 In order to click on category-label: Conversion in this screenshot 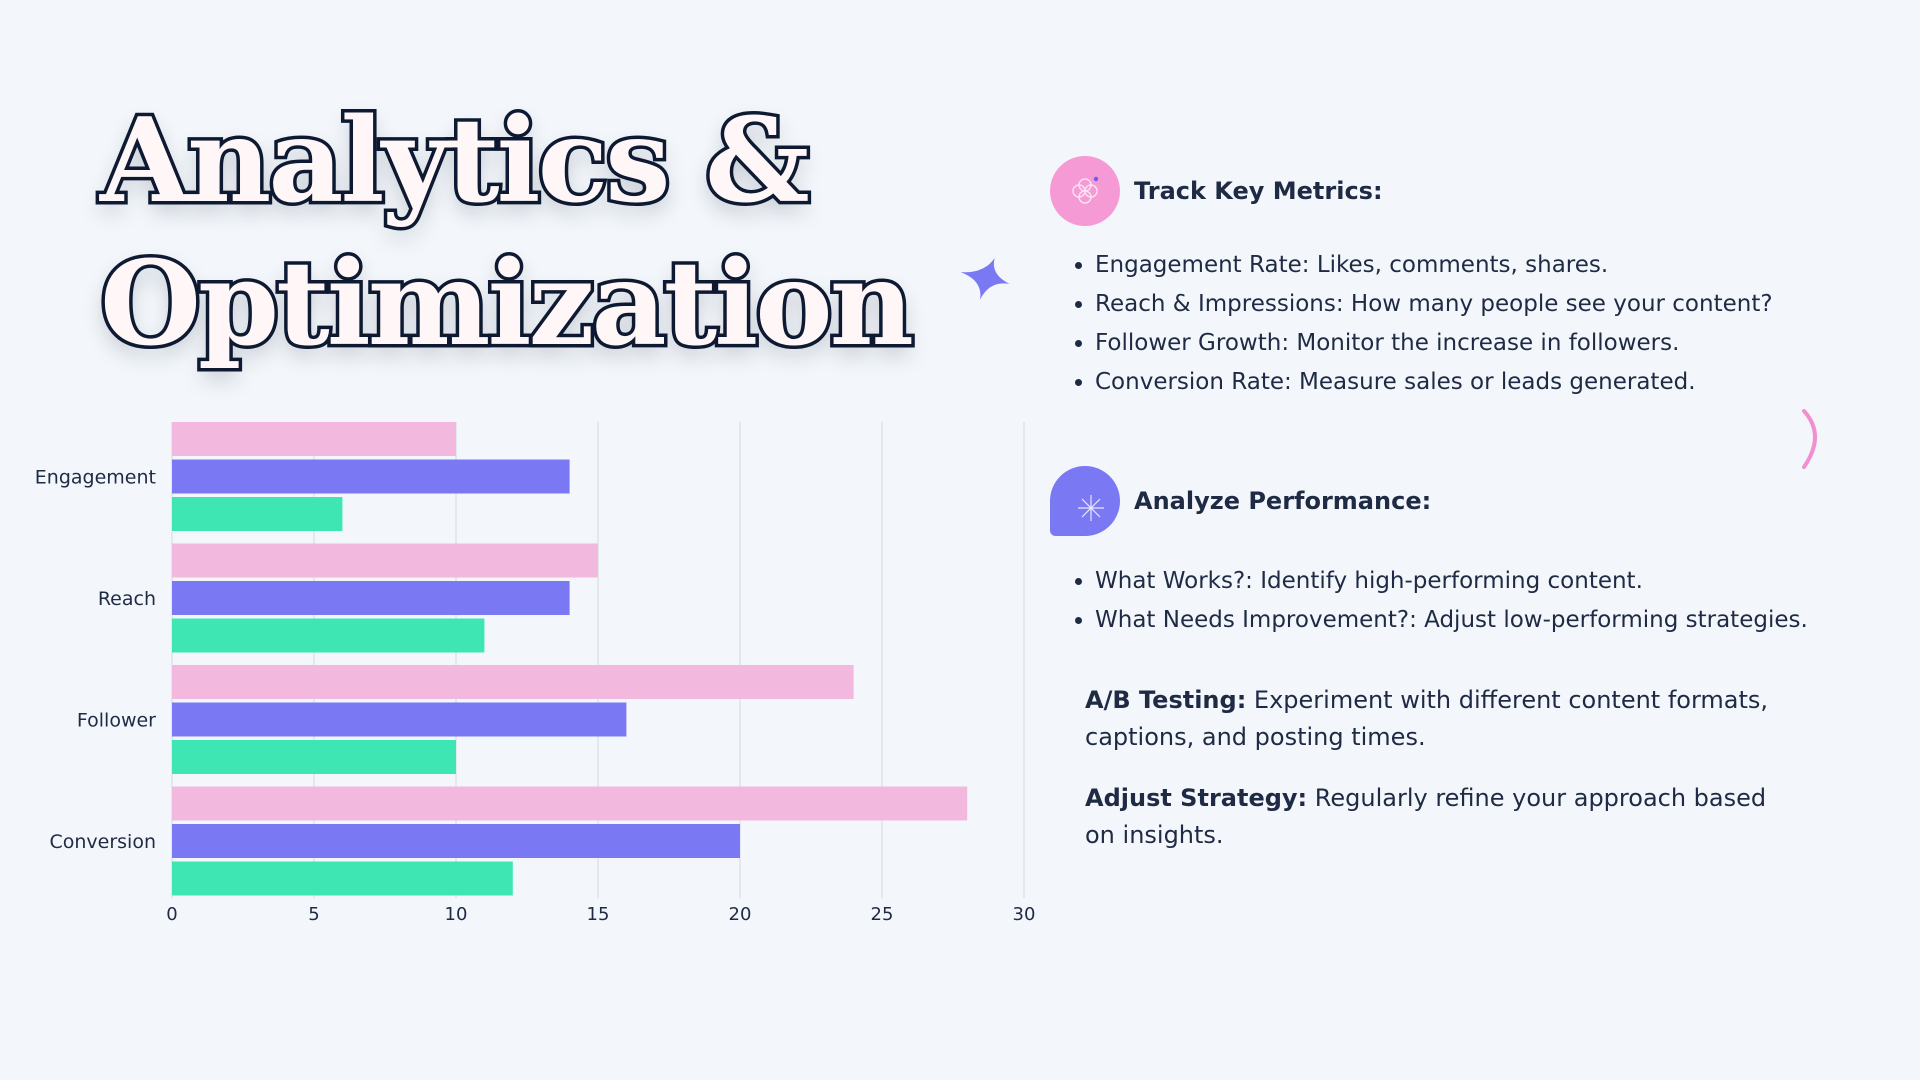, I will do `click(102, 842)`.